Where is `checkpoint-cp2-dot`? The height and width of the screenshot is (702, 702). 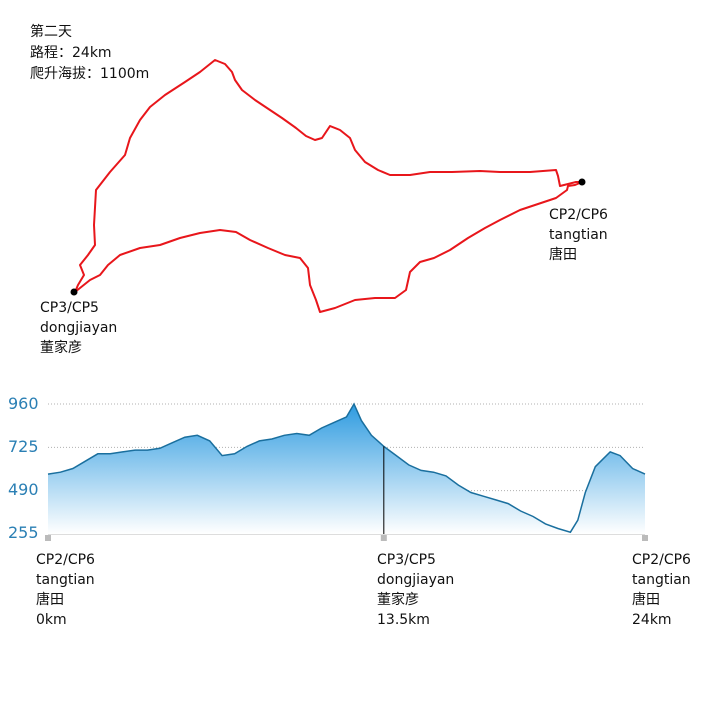 checkpoint-cp2-dot is located at coordinates (582, 182).